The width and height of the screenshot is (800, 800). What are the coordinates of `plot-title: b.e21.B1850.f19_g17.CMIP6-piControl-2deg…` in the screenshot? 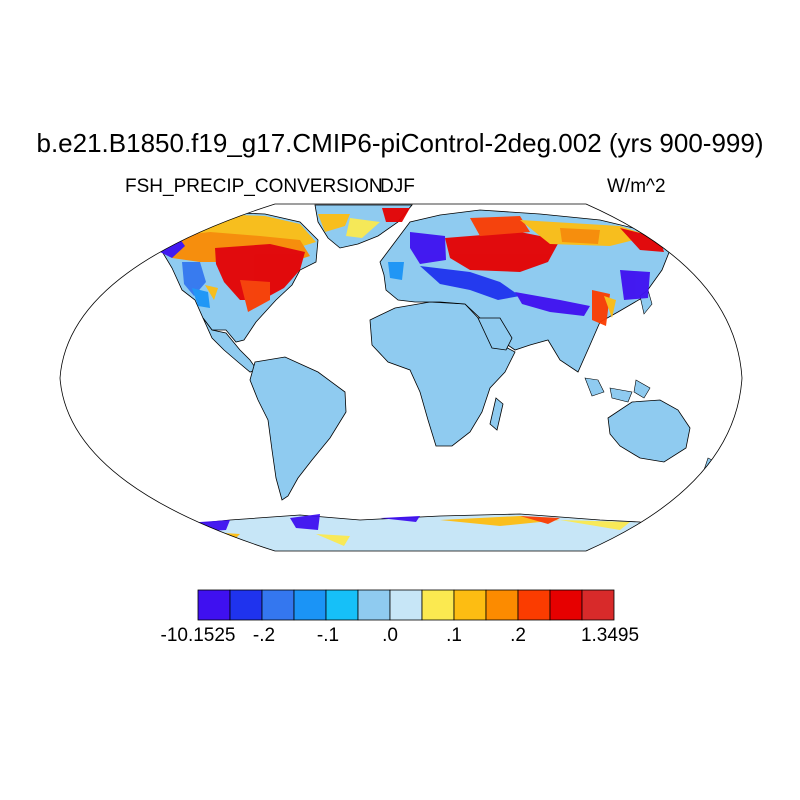 It's located at (400, 143).